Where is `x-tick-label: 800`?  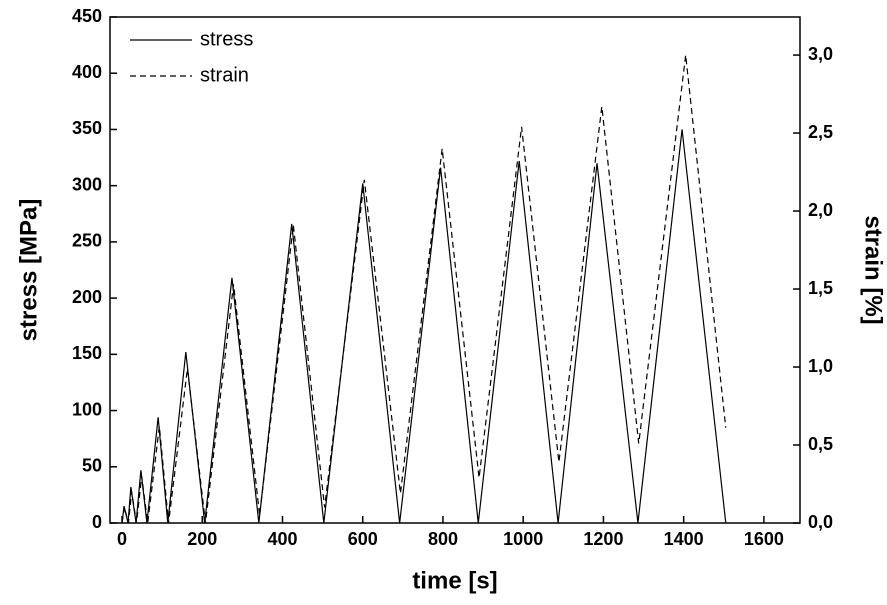 x-tick-label: 800 is located at coordinates (443, 539).